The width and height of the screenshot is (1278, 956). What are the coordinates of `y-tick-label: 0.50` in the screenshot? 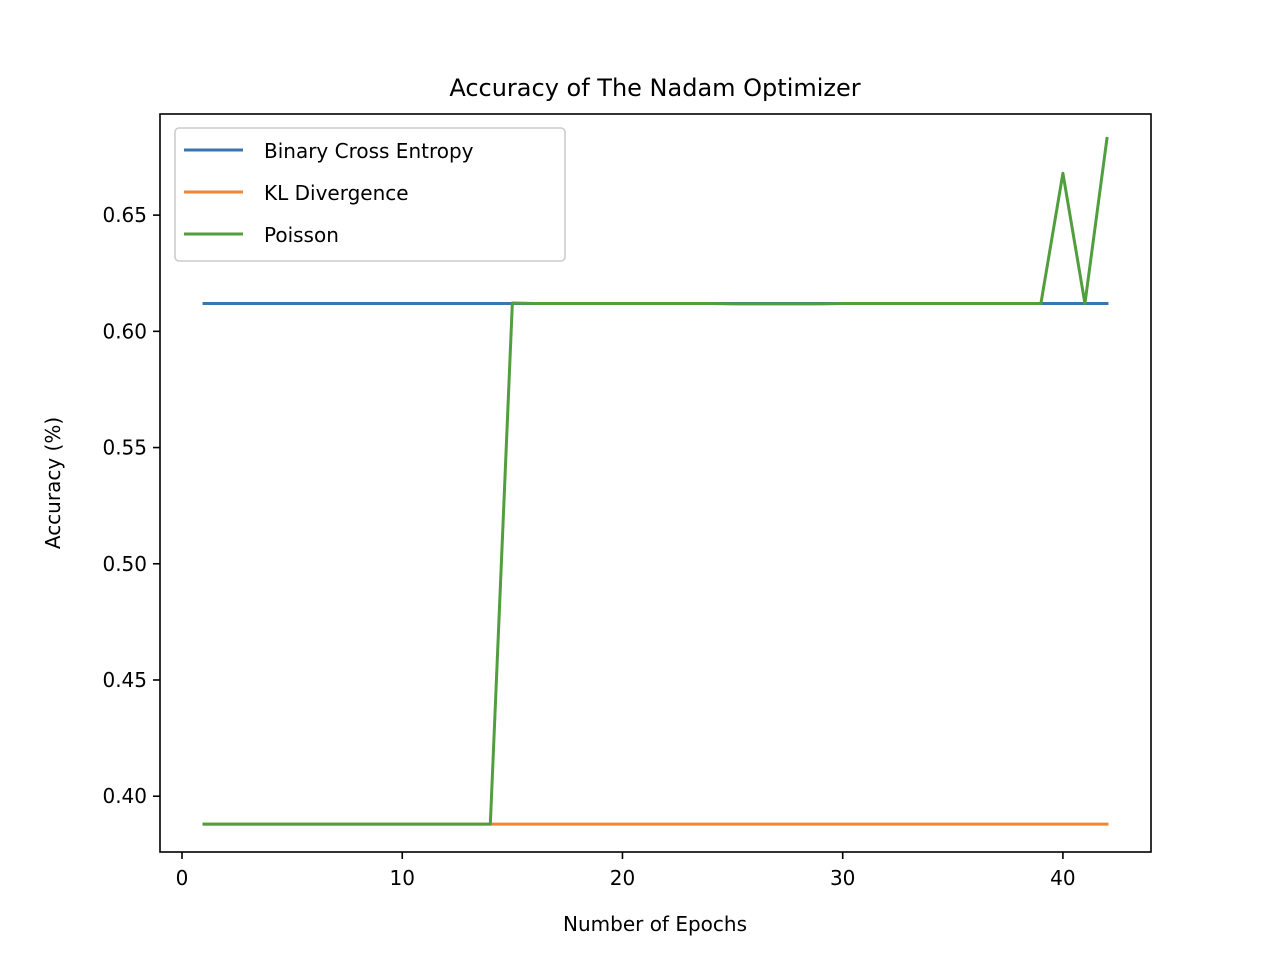 It's located at (124, 564).